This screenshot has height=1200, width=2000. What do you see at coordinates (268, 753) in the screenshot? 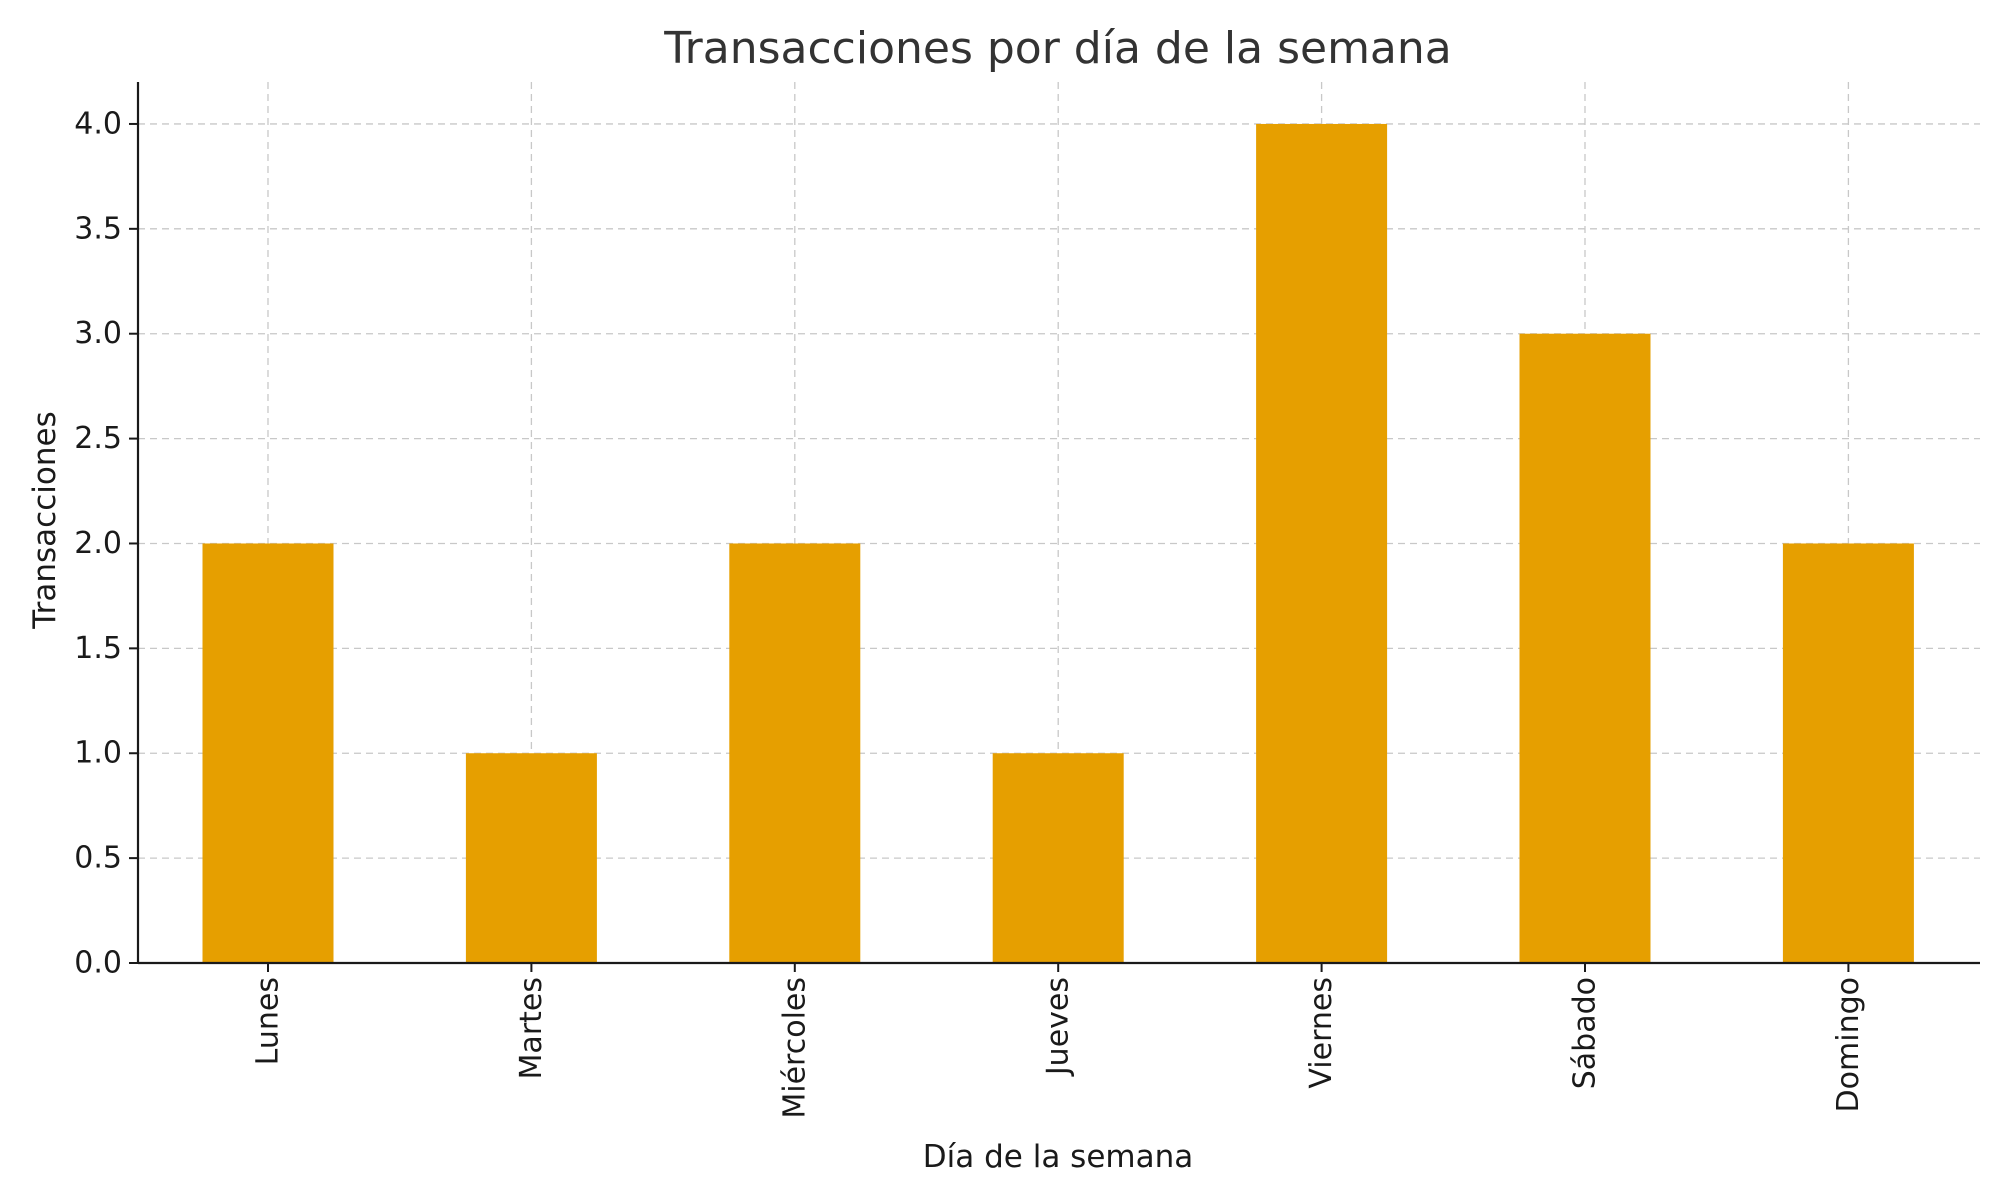
I see `bar-lunes` at bounding box center [268, 753].